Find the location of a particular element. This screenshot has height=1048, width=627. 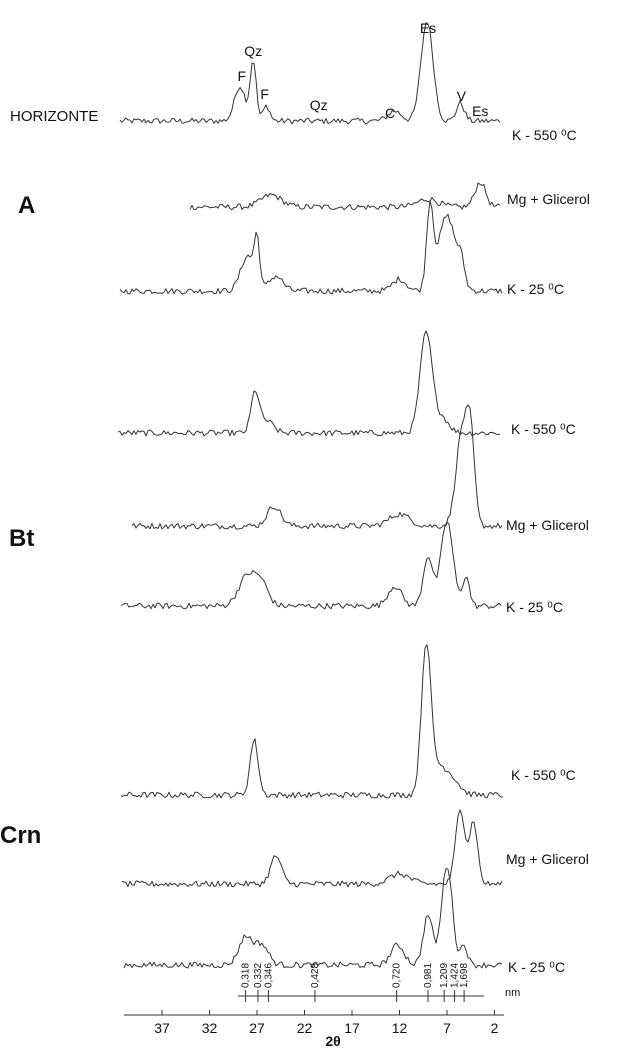

horizon-label: HORIZONTE is located at coordinates (54, 116).